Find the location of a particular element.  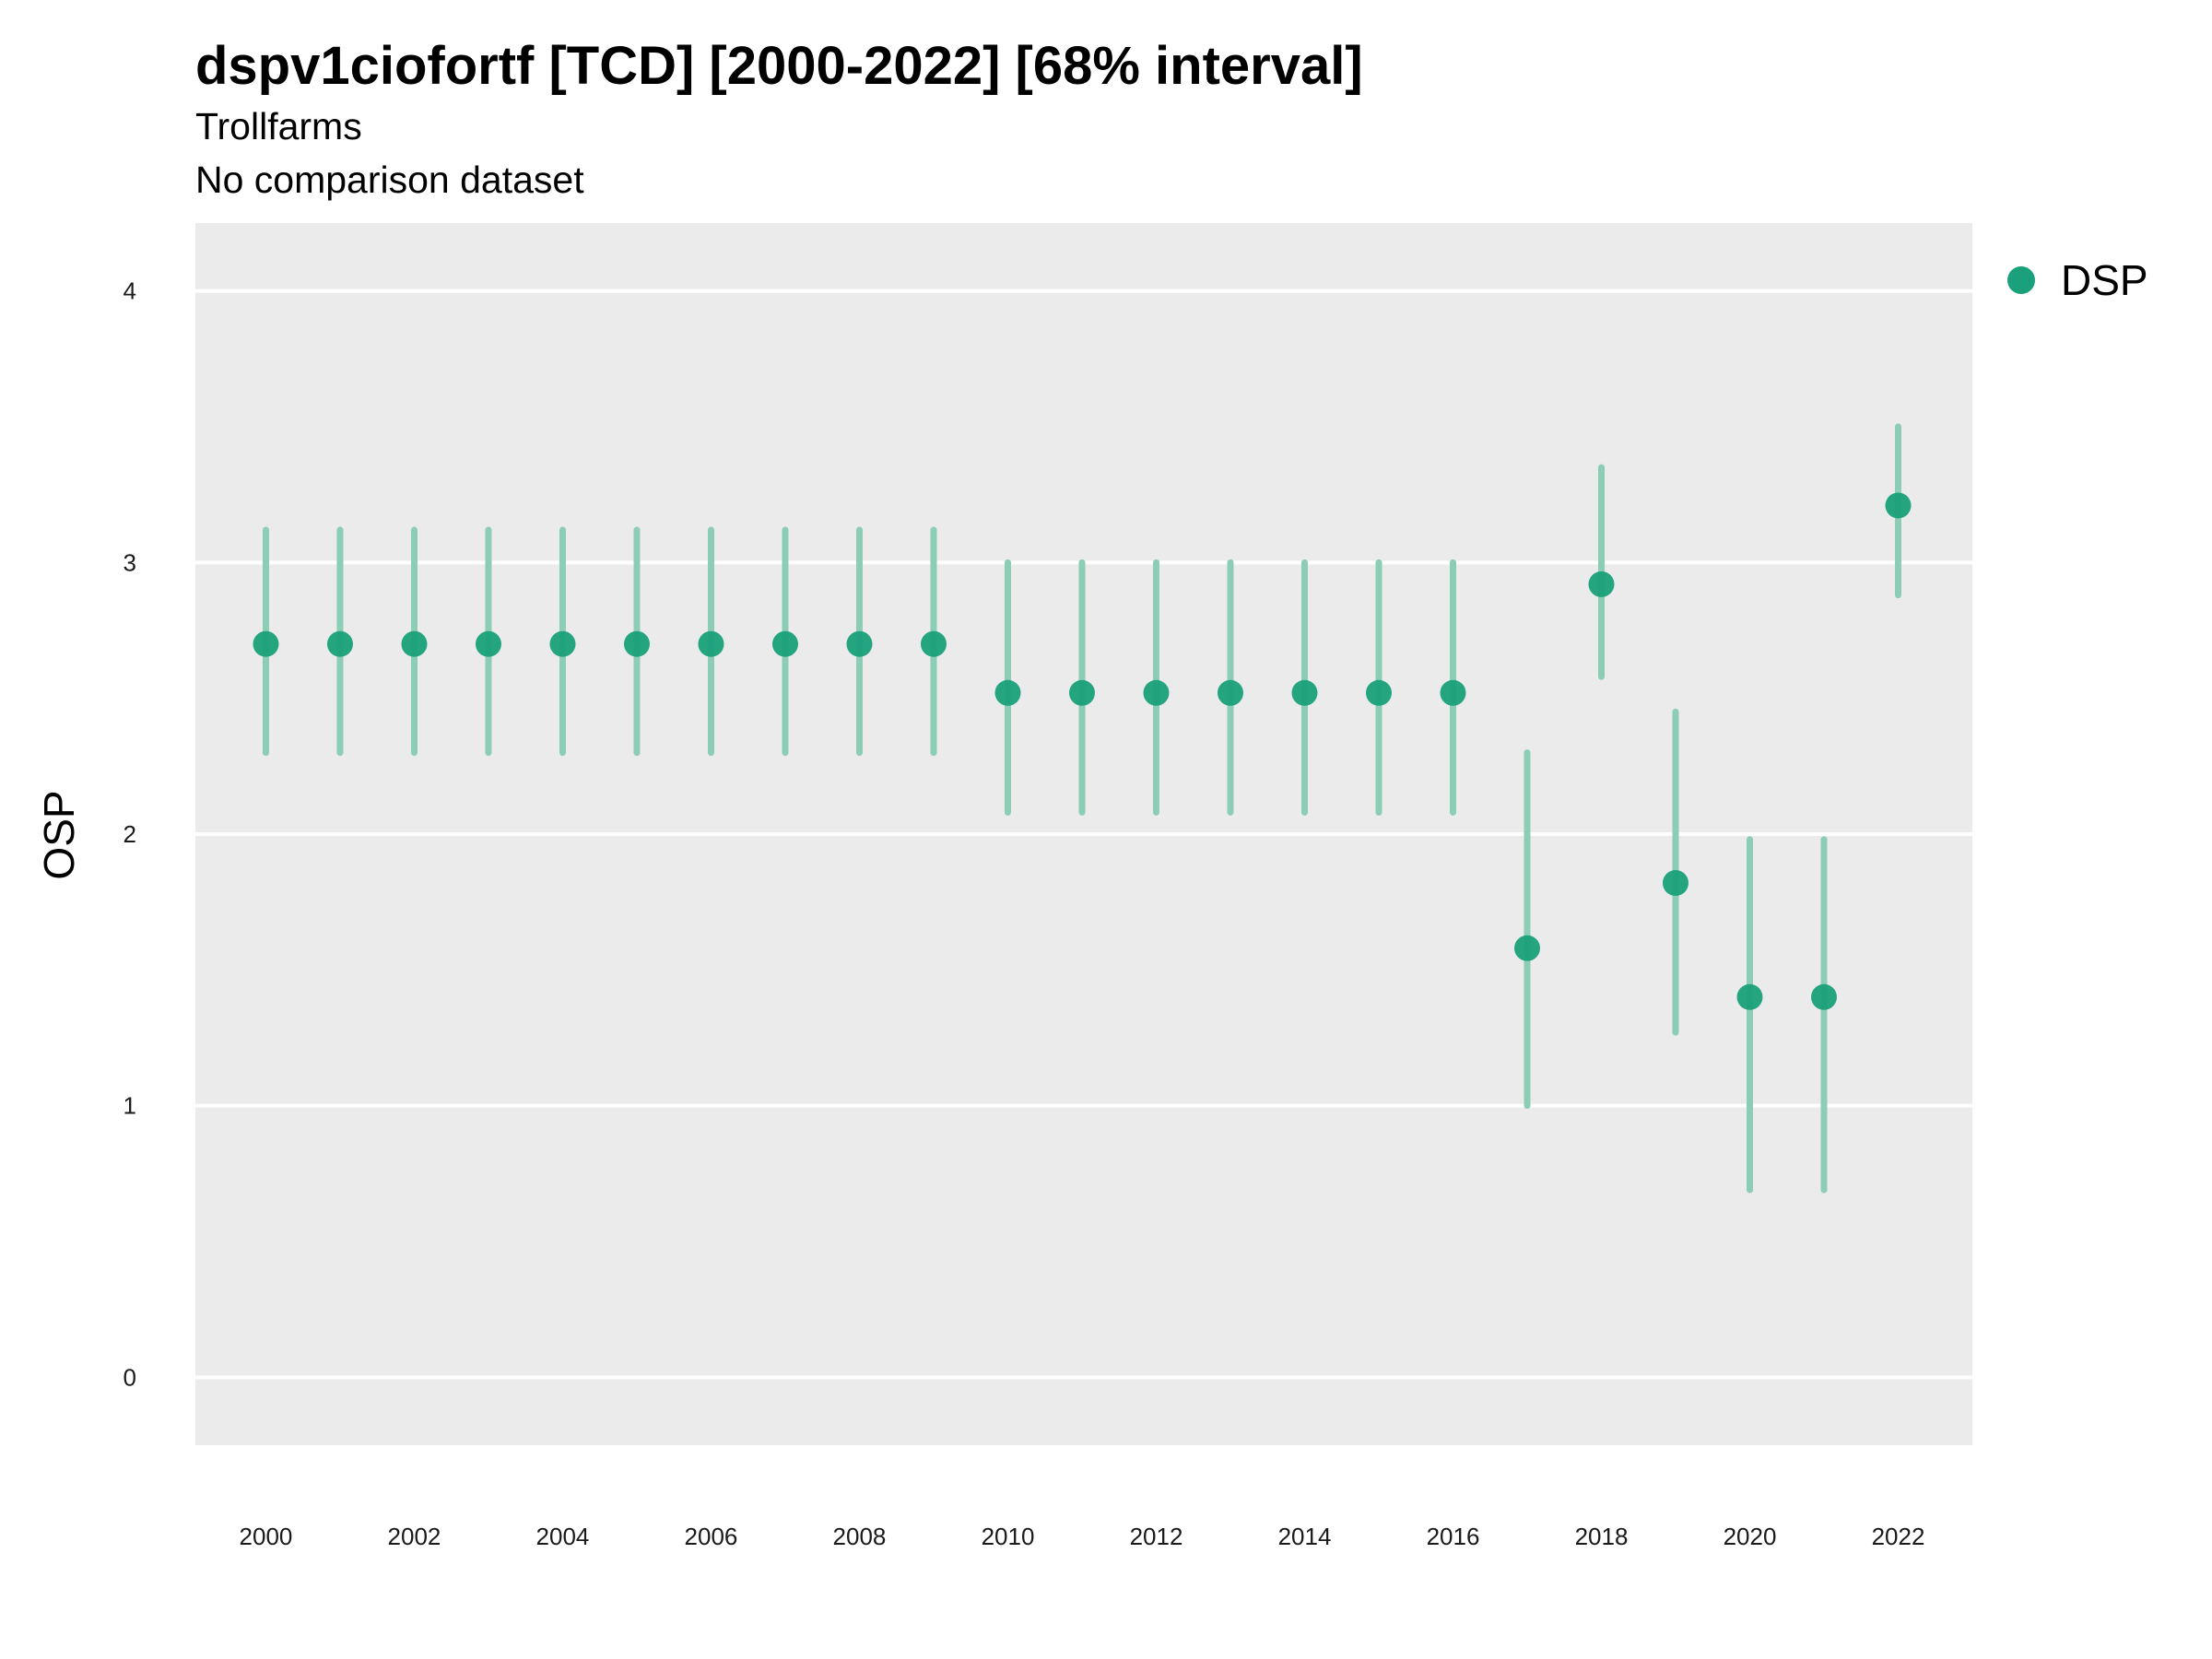

legend-key-dsp is located at coordinates (2021, 280).